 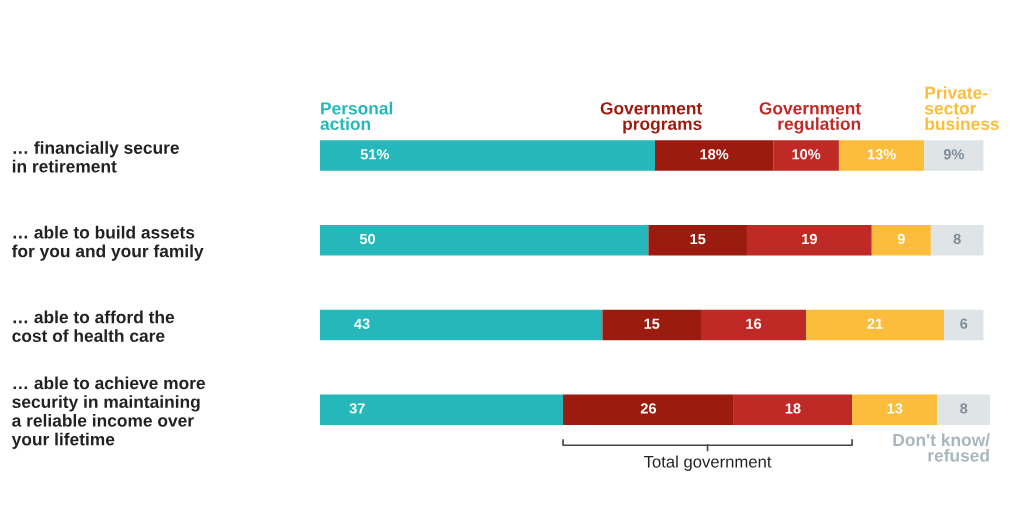 I want to click on data-label: 10%, so click(x=806, y=154).